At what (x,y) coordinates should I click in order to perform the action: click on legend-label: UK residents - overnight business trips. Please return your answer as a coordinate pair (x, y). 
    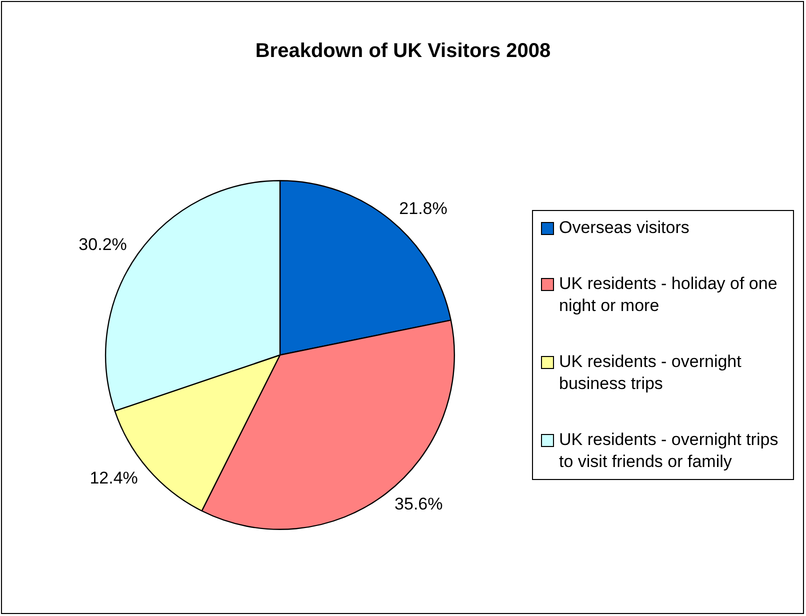
    Looking at the image, I should click on (650, 373).